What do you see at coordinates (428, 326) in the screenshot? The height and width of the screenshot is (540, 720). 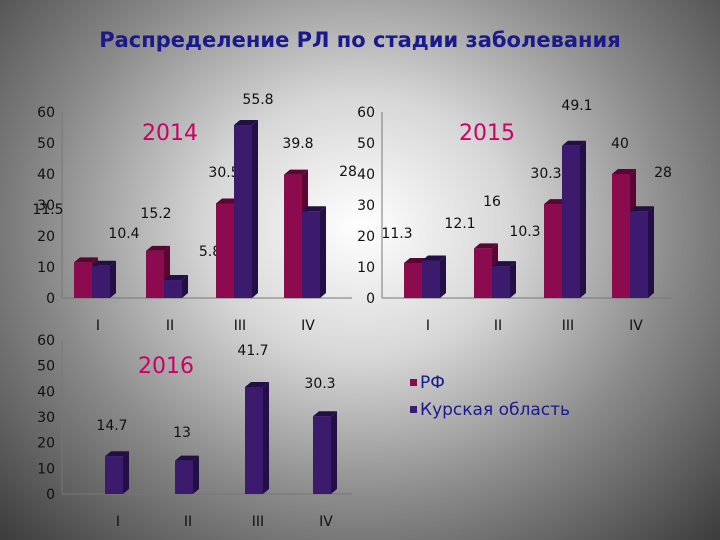 I see `chart-1-category-label: I` at bounding box center [428, 326].